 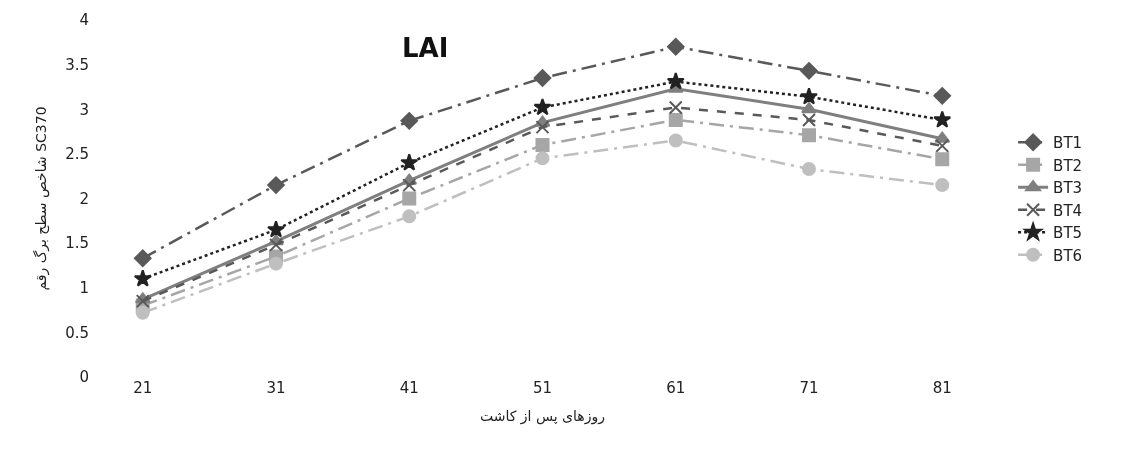 I want to click on legend-label: BT6, so click(x=1068, y=255).